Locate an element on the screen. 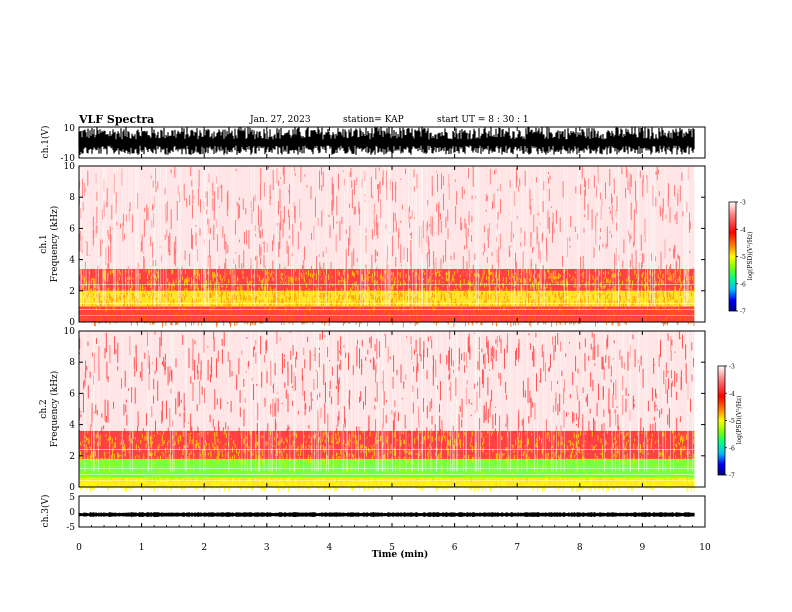 The height and width of the screenshot is (612, 792). xtick-label-8: 8 is located at coordinates (580, 548).